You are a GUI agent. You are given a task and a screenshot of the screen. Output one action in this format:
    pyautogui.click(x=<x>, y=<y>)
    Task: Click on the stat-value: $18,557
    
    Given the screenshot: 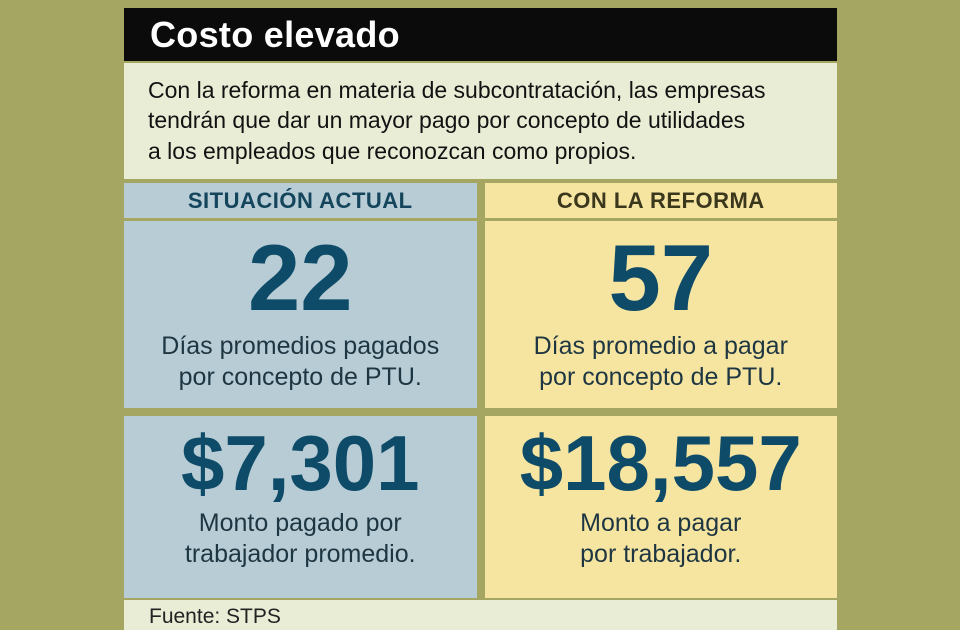 What is the action you would take?
    pyautogui.click(x=660, y=463)
    